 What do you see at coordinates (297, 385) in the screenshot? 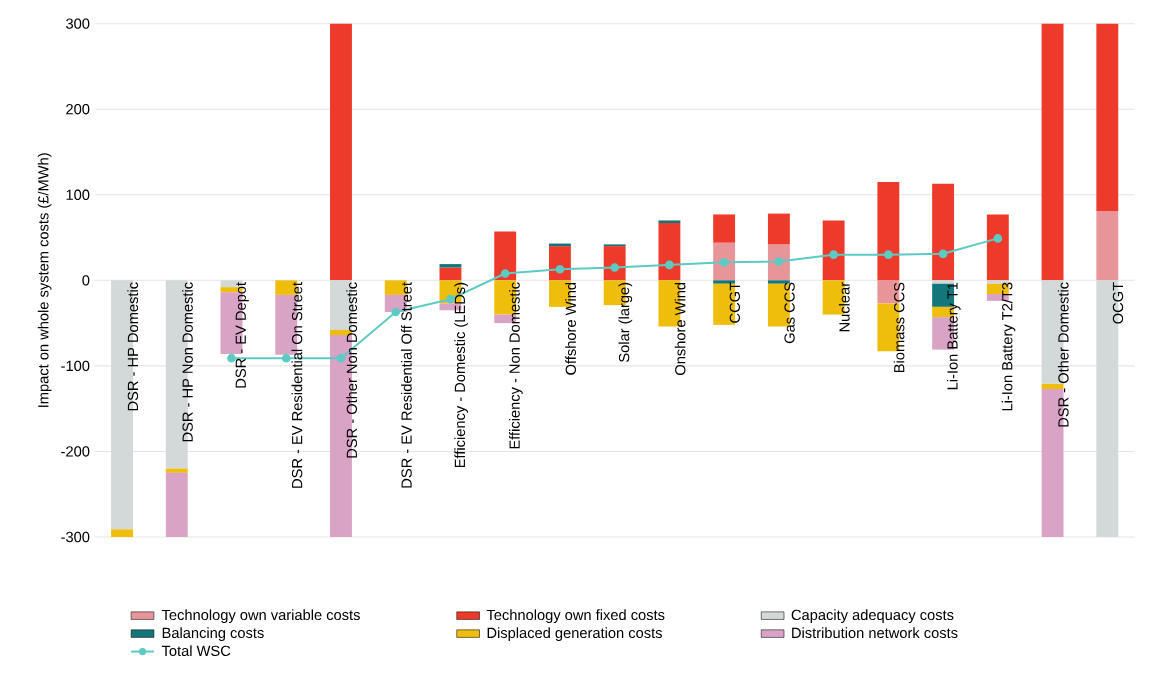
I see `x-tick-label: DSR - EV Residential On Street` at bounding box center [297, 385].